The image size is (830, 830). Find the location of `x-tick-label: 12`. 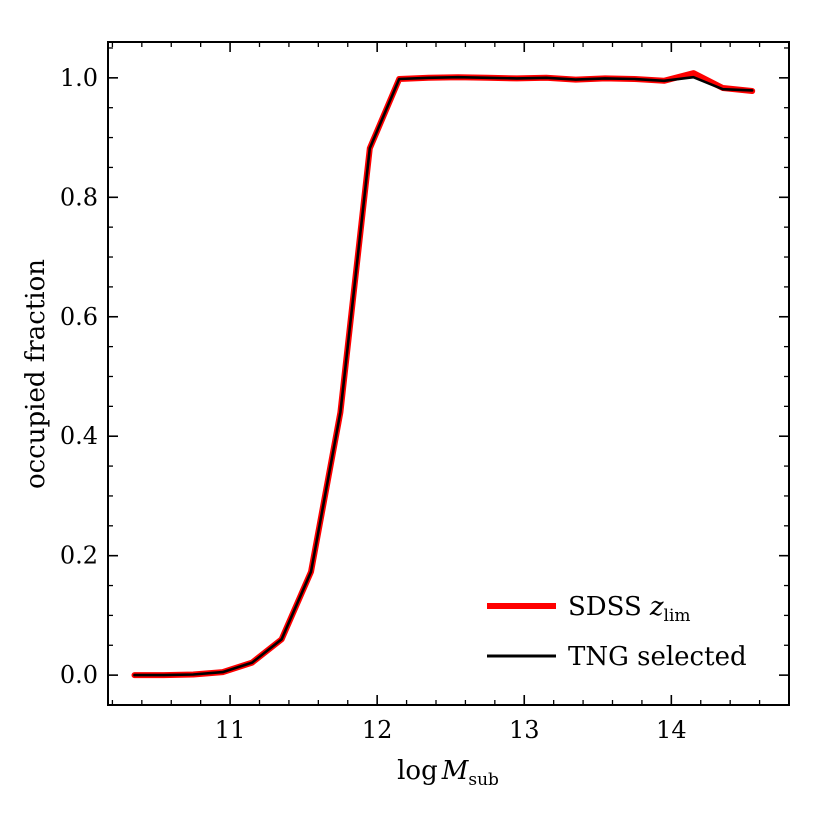

x-tick-label: 12 is located at coordinates (377, 730).